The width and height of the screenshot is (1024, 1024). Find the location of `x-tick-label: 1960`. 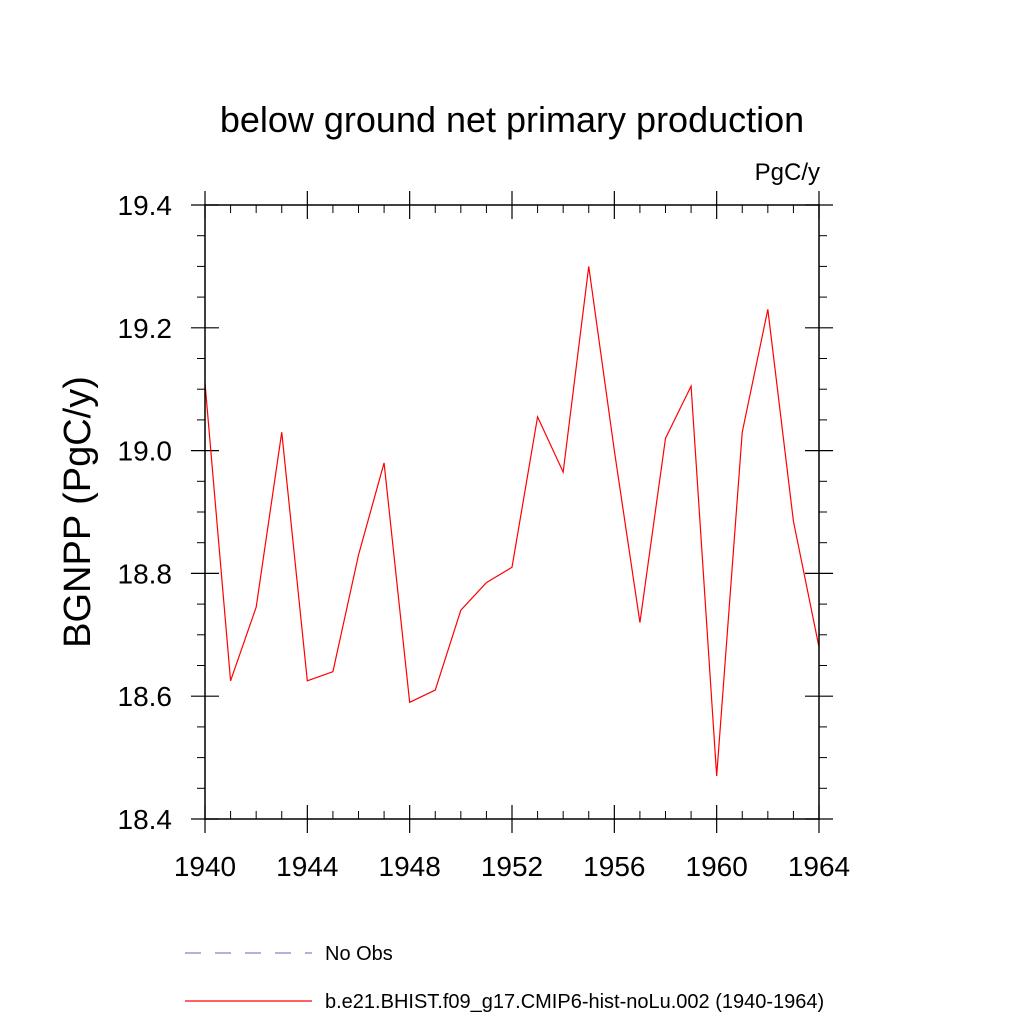

x-tick-label: 1960 is located at coordinates (717, 866).